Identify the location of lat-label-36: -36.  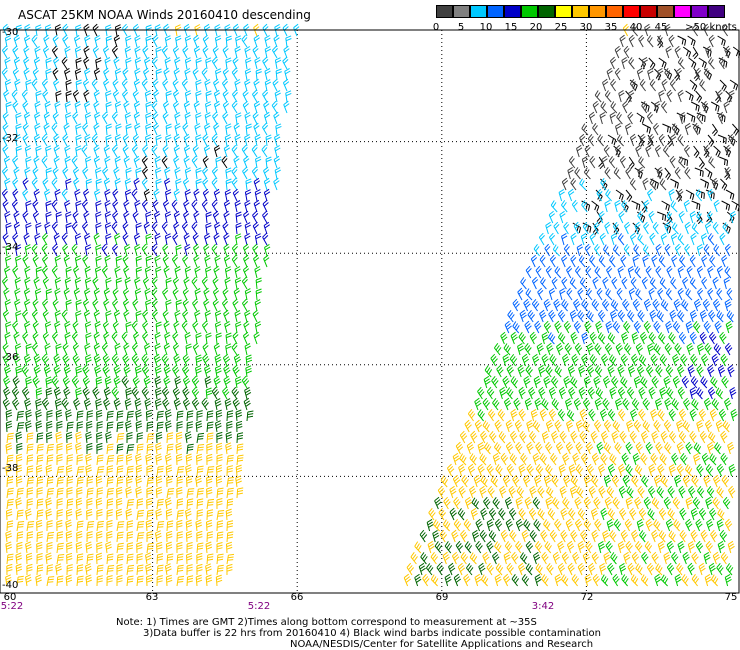
(10, 357).